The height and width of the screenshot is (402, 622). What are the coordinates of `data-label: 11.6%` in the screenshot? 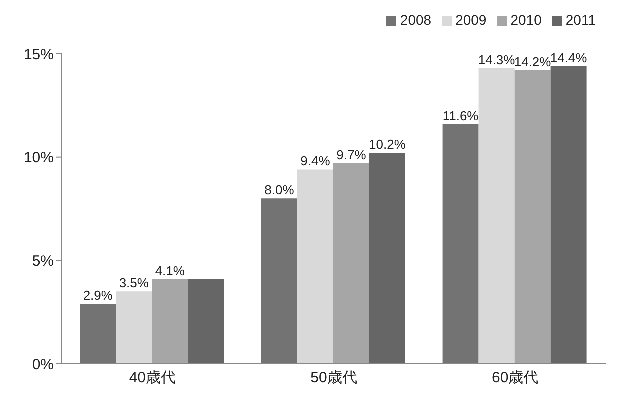 It's located at (461, 116).